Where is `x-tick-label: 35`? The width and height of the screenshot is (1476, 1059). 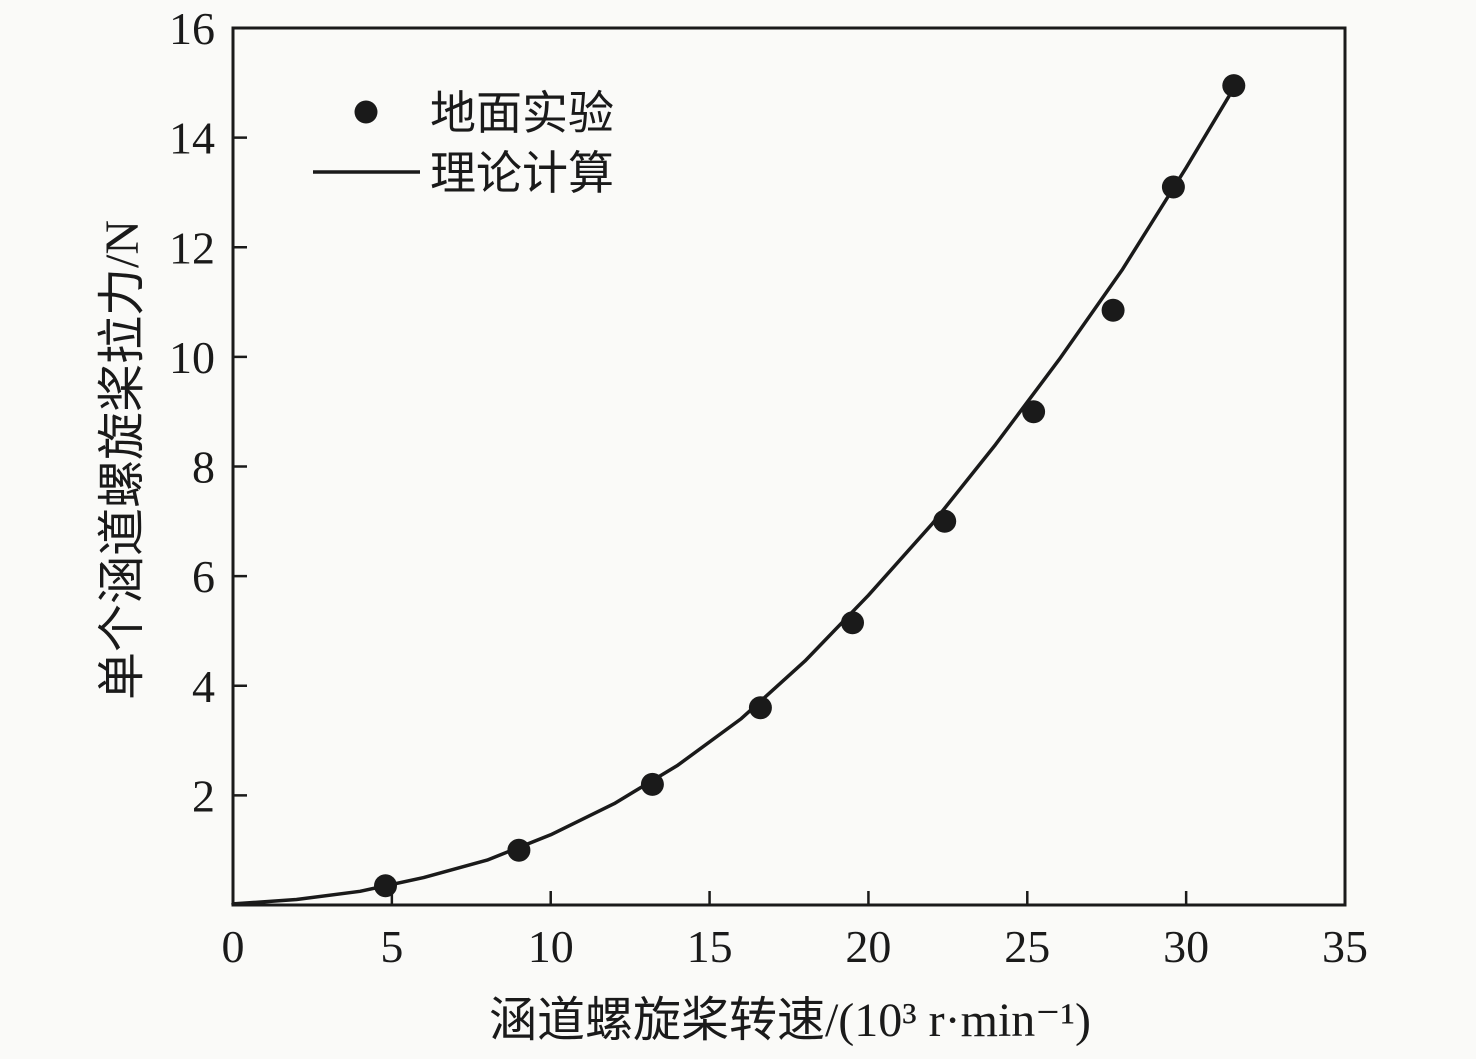
x-tick-label: 35 is located at coordinates (1345, 946).